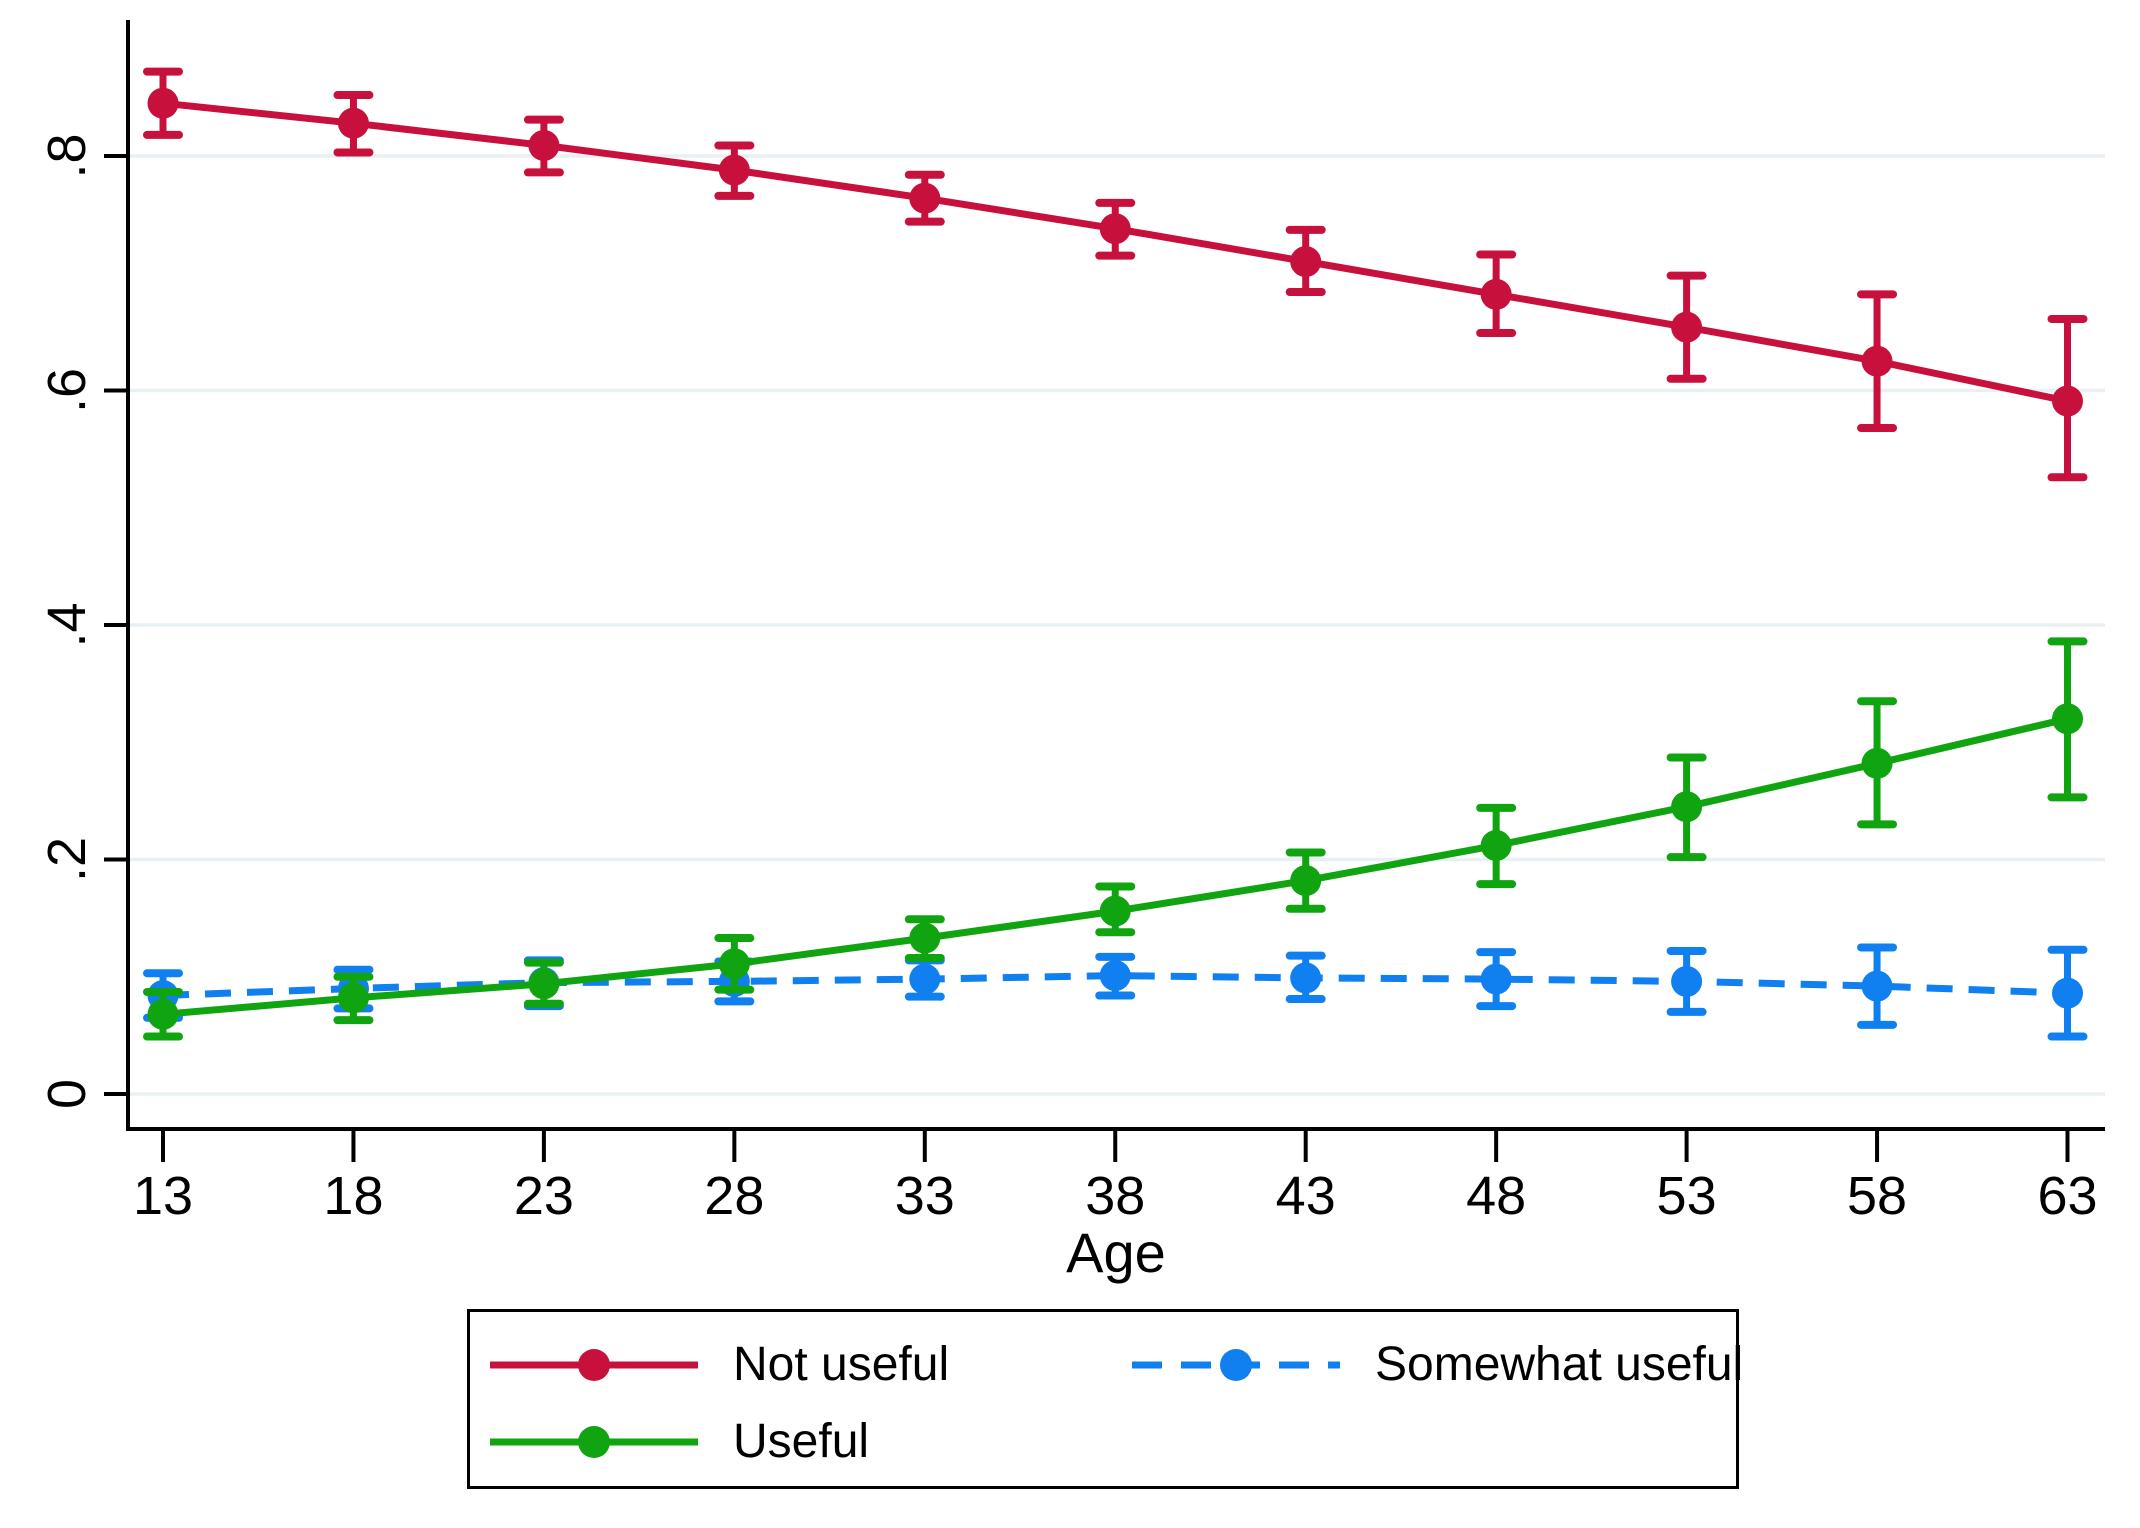 This screenshot has width=2140, height=1528. Describe the element at coordinates (1115, 1196) in the screenshot. I see `x-tick-label: 38` at that location.